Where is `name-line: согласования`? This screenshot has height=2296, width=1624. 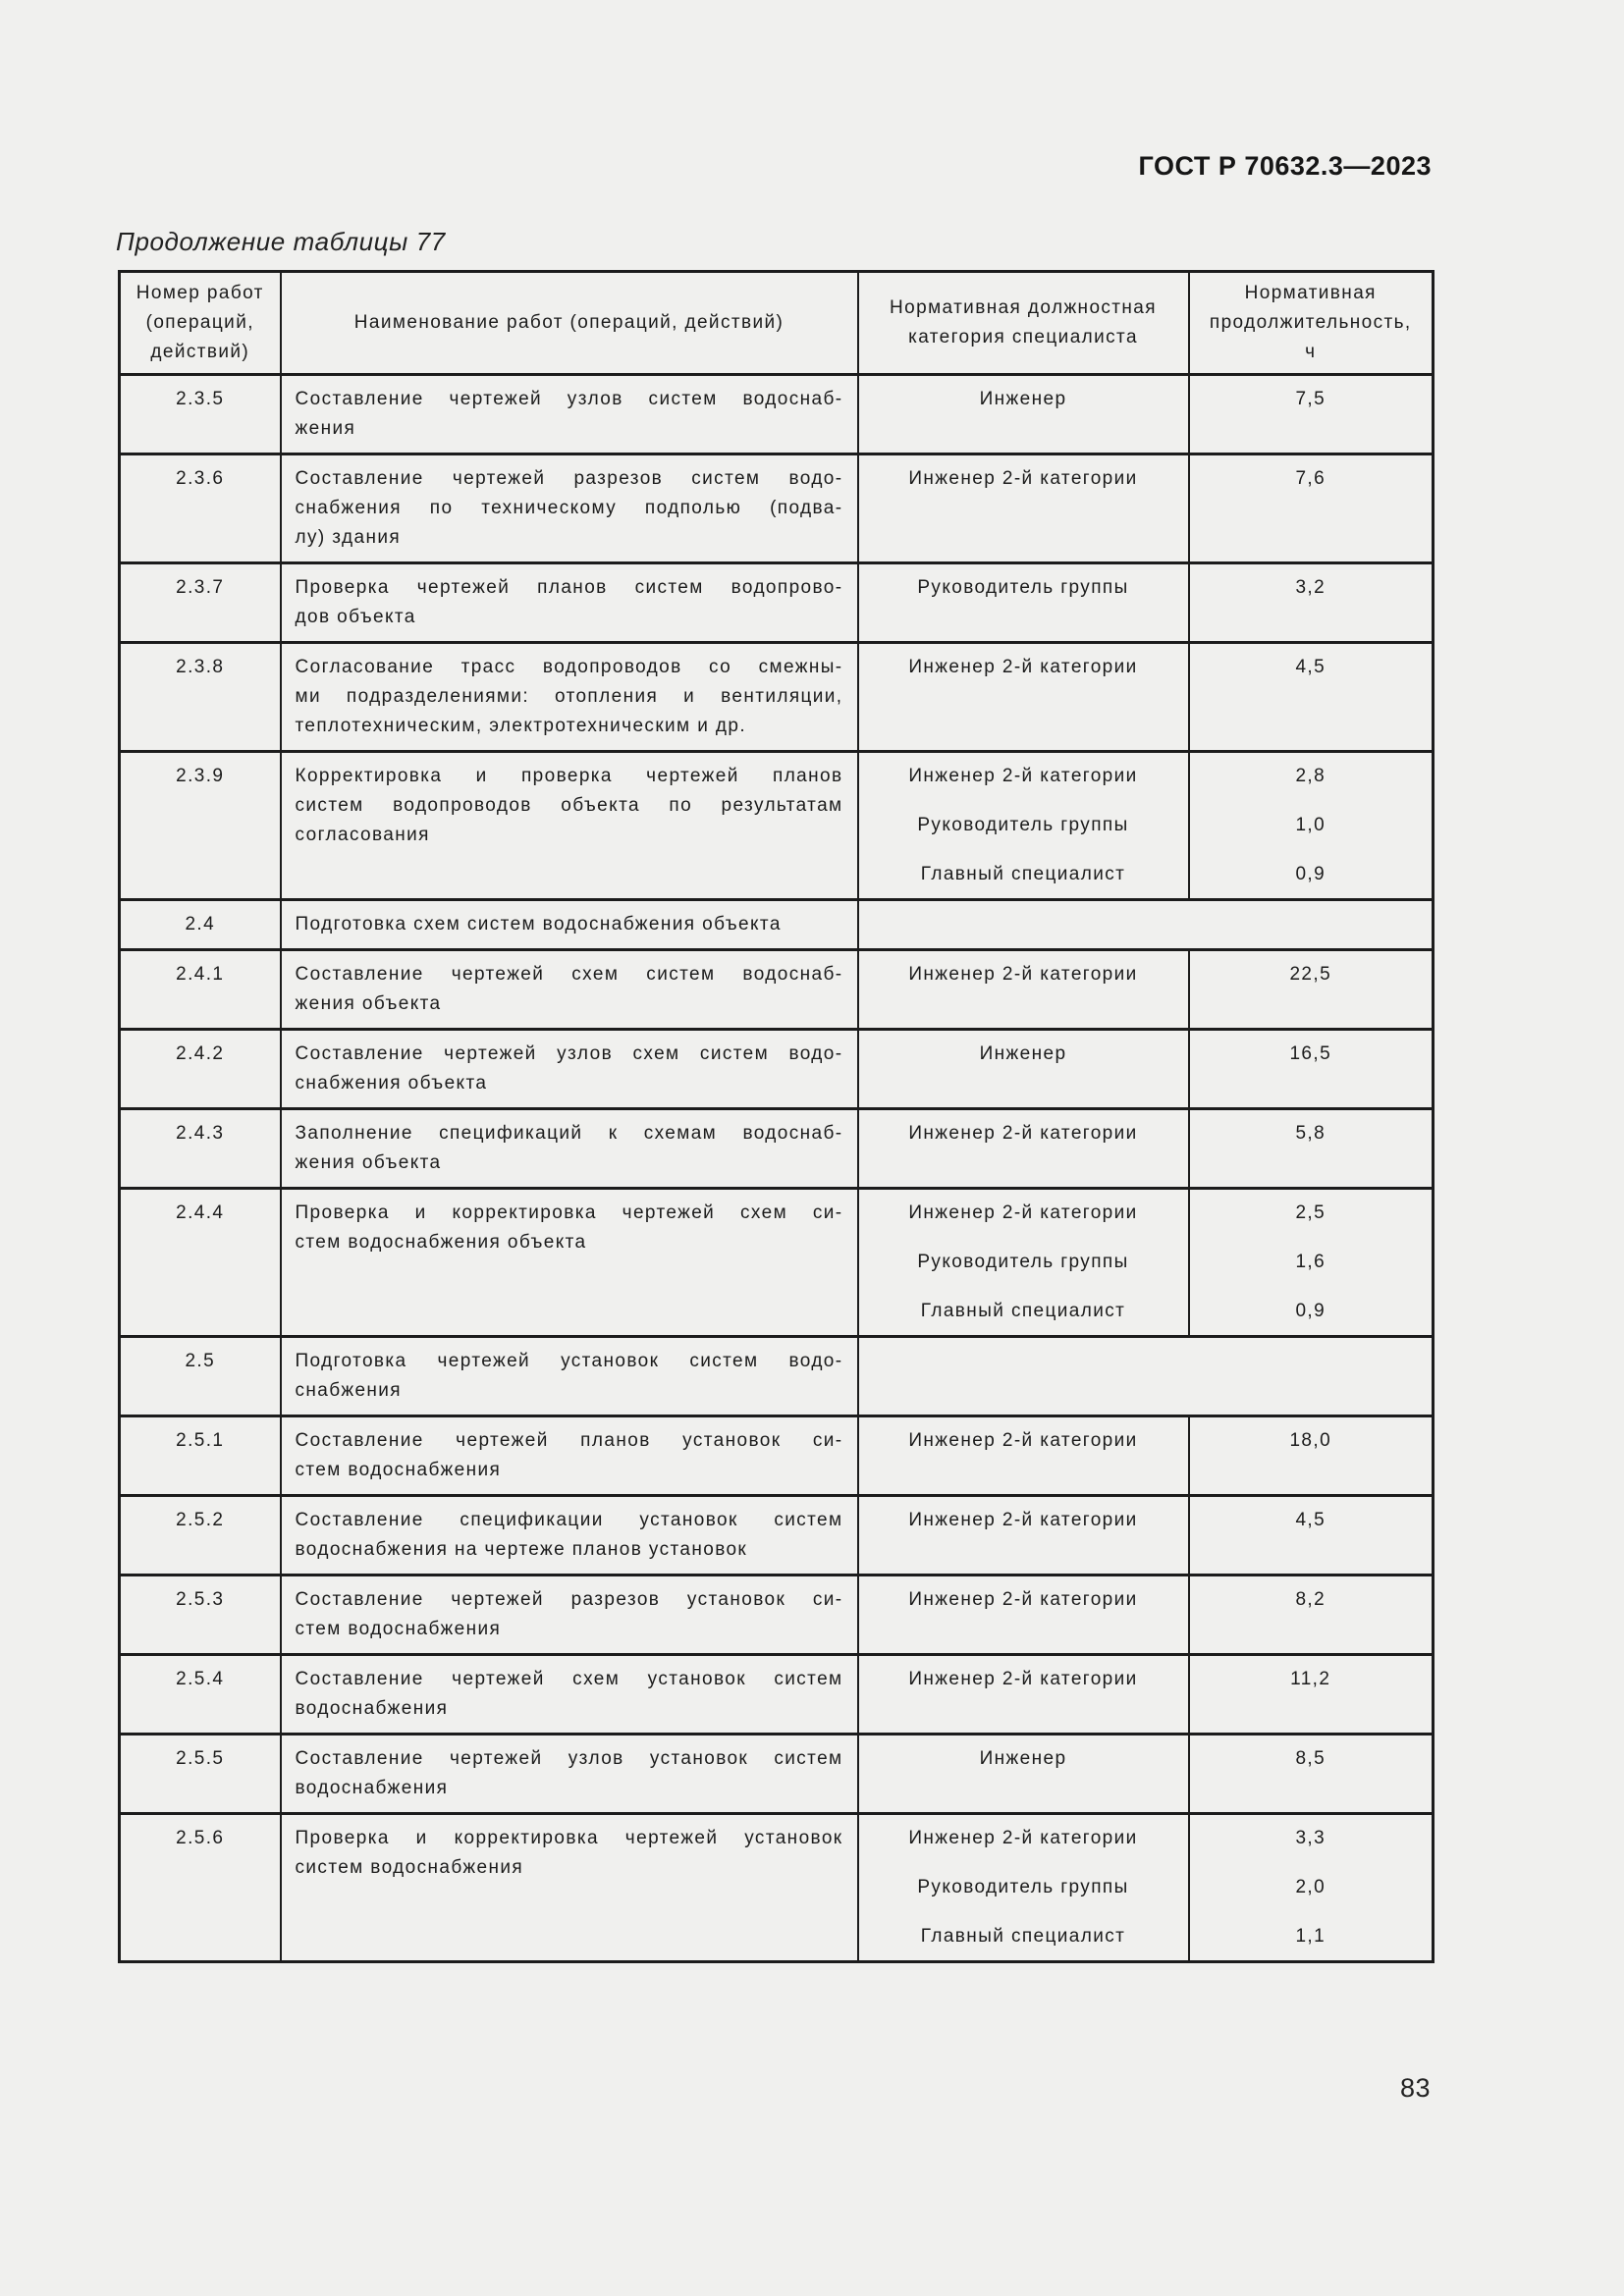 name-line: согласования is located at coordinates (362, 835).